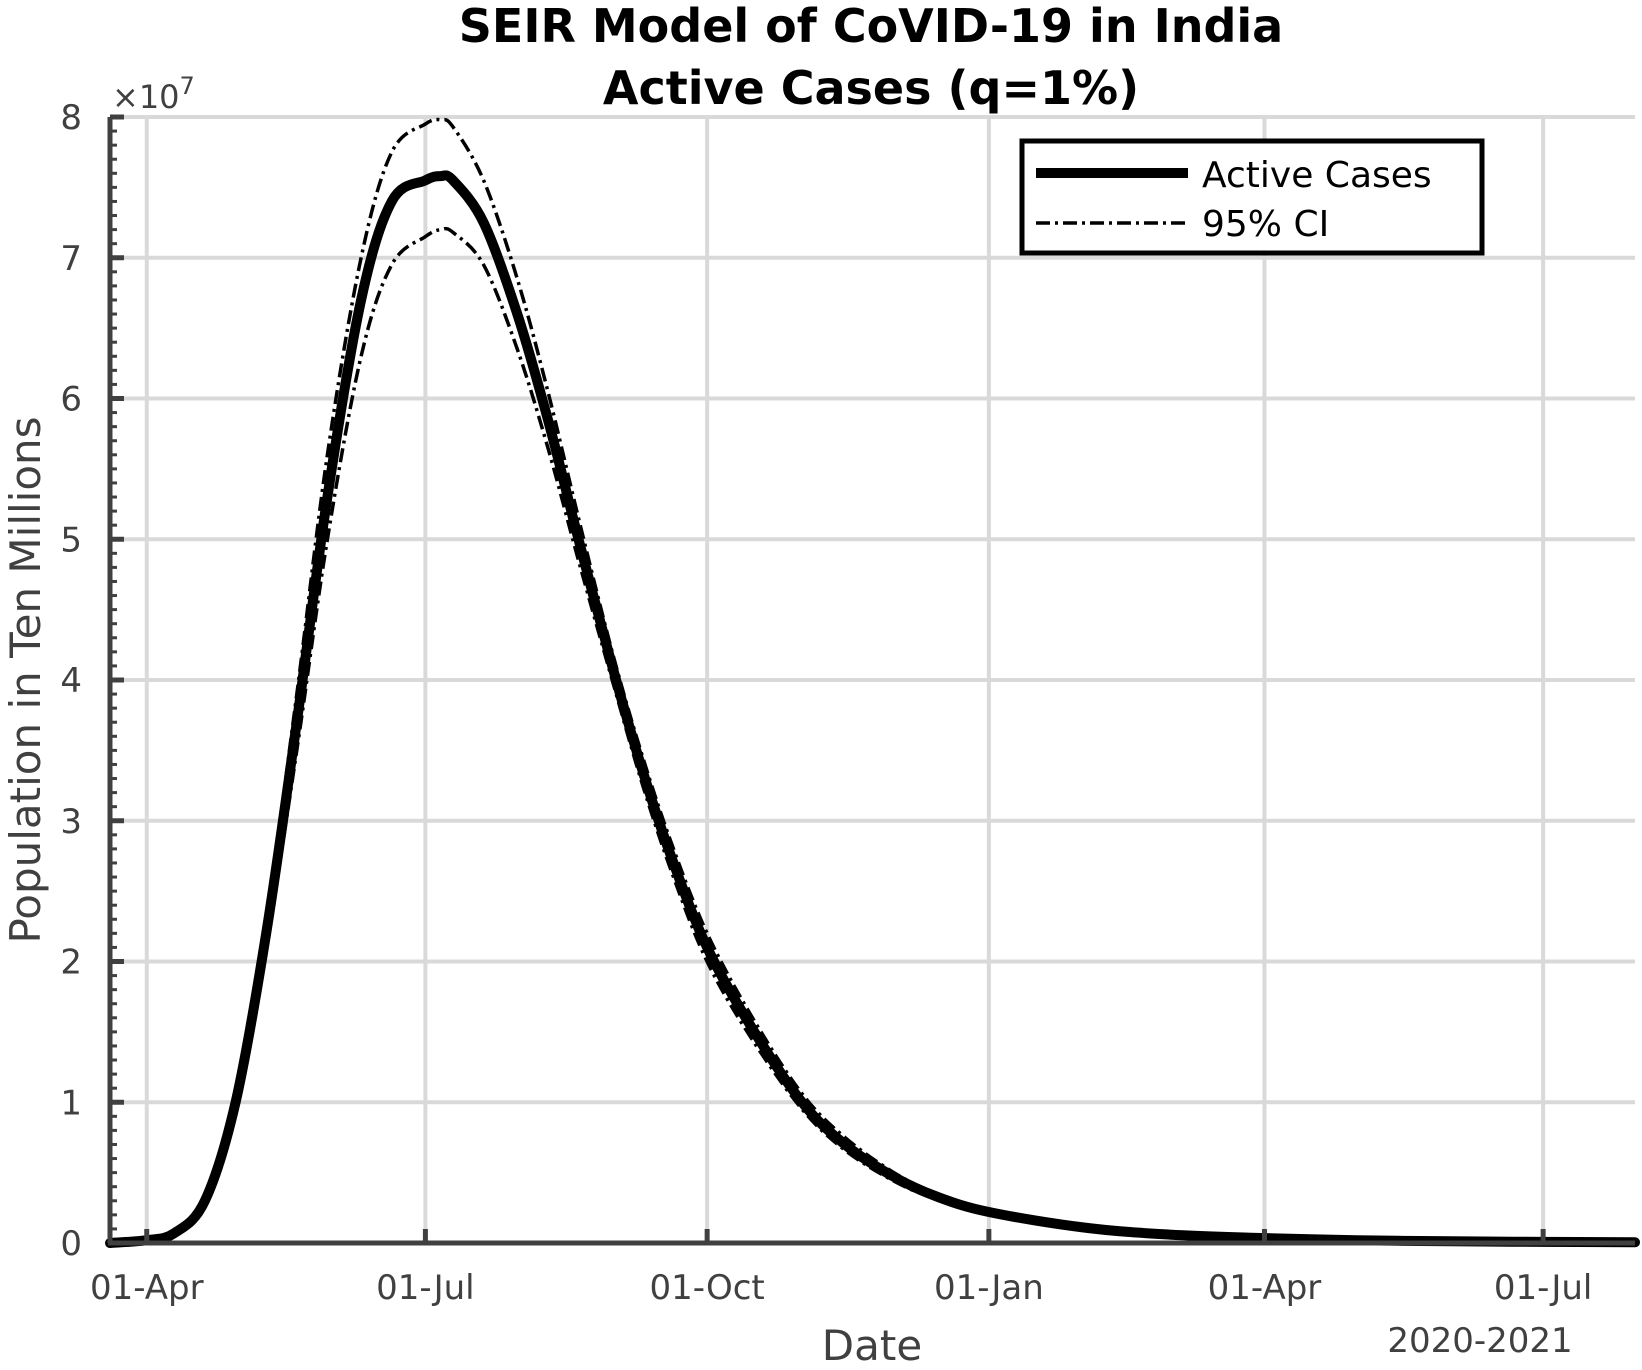 The width and height of the screenshot is (1642, 1370). What do you see at coordinates (25, 679) in the screenshot?
I see `y-axis-label: Population in Ten Millions` at bounding box center [25, 679].